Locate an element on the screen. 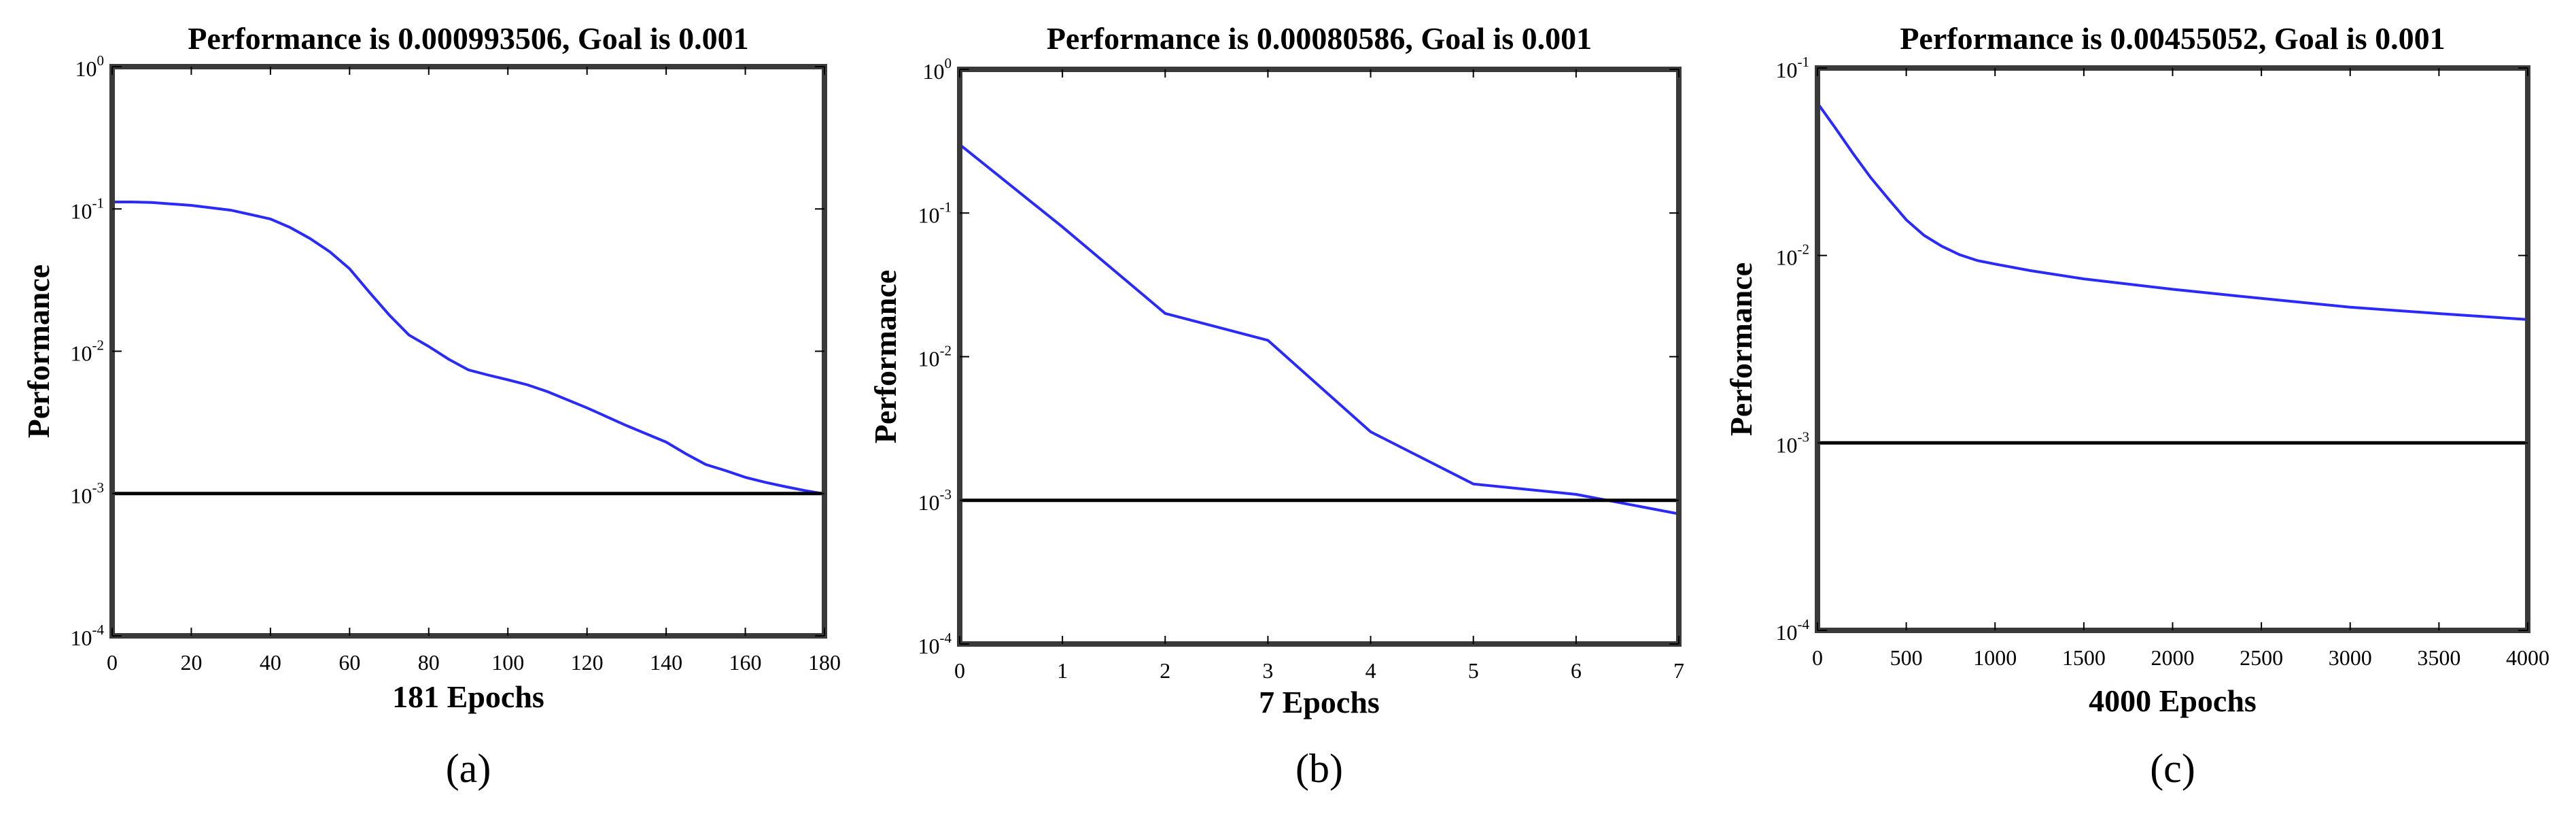 This screenshot has width=2576, height=814. x-tick-label: 5 is located at coordinates (1473, 670).